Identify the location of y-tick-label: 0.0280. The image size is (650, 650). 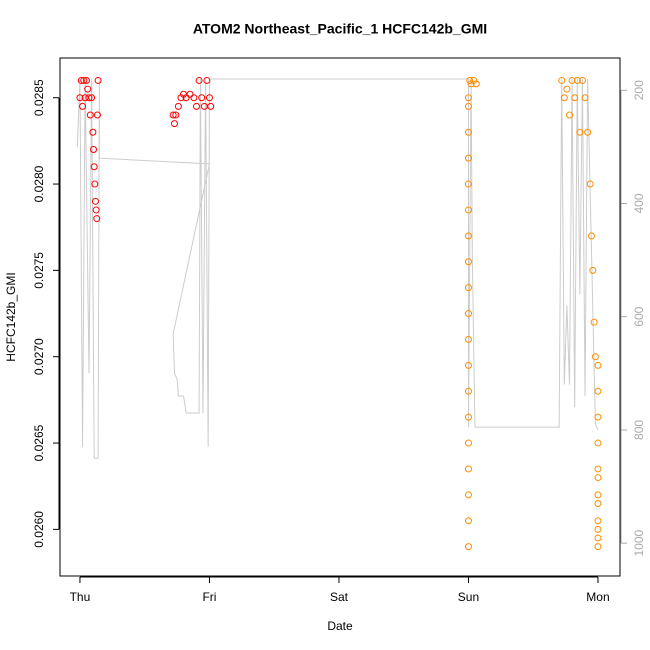
(39, 183).